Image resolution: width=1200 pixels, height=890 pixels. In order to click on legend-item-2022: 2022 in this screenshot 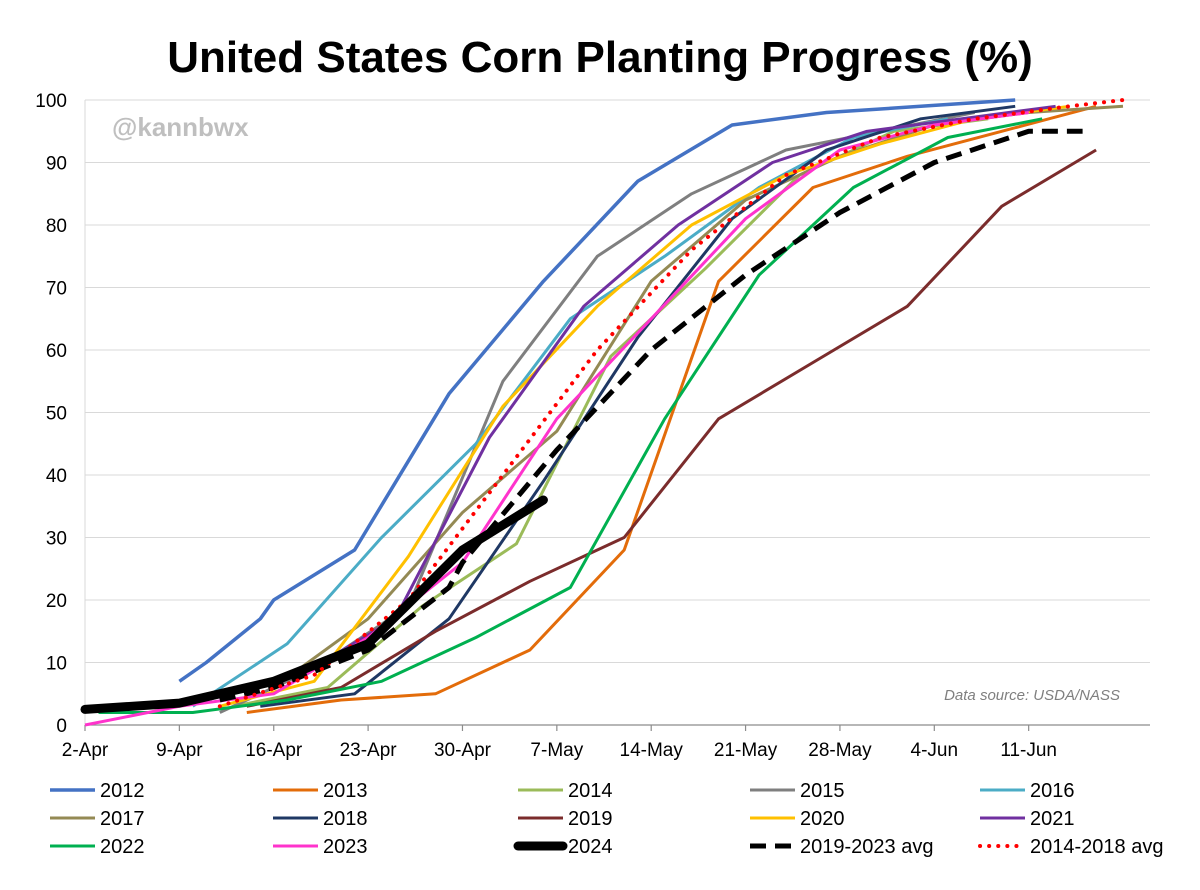, I will do `click(97, 847)`.